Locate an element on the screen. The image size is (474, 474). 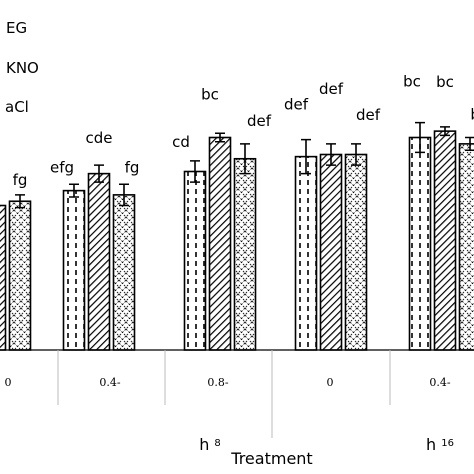
significance-label: cd is located at coordinates (181, 142).